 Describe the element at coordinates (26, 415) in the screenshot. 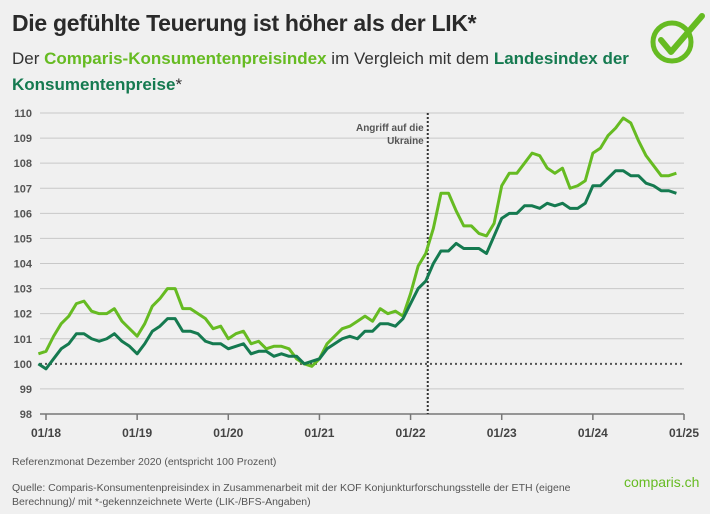

I see `y-tick-label: 98` at that location.